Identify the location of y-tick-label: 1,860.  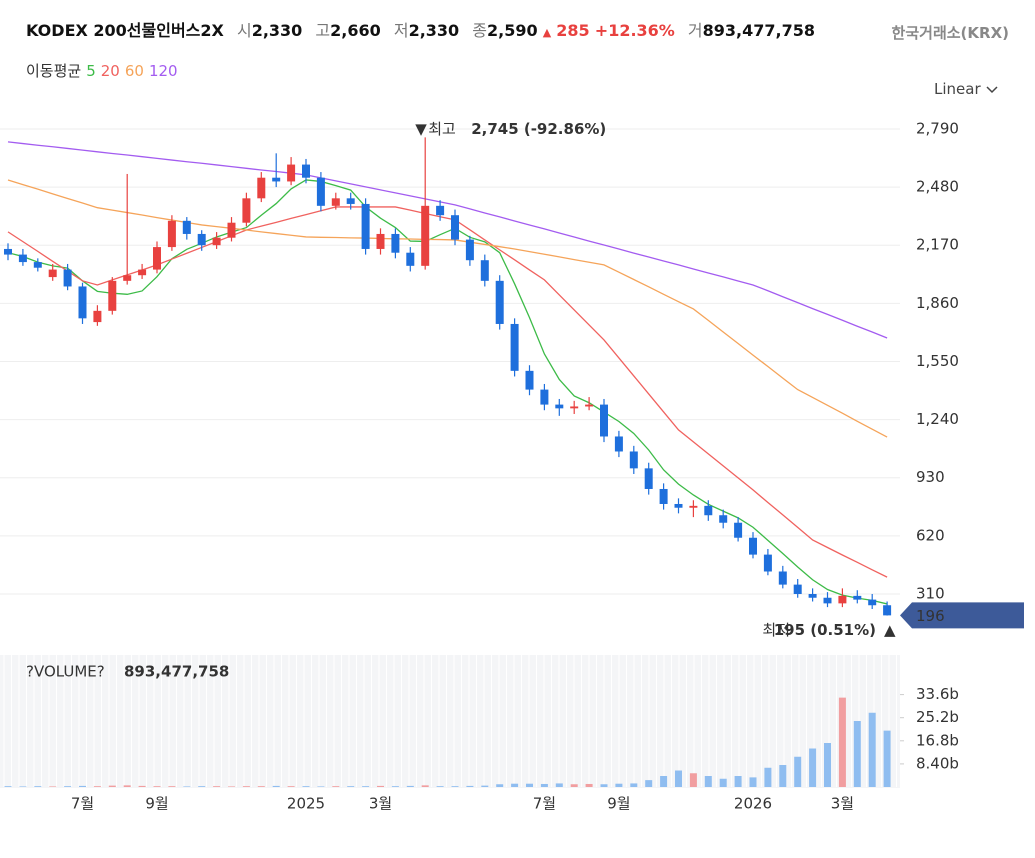
(937, 303).